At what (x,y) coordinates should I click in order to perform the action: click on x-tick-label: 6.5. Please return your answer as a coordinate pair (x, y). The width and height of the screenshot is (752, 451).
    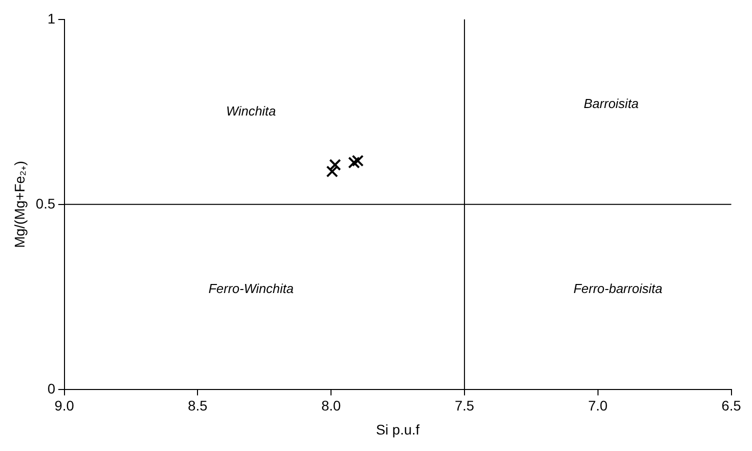
    Looking at the image, I should click on (732, 406).